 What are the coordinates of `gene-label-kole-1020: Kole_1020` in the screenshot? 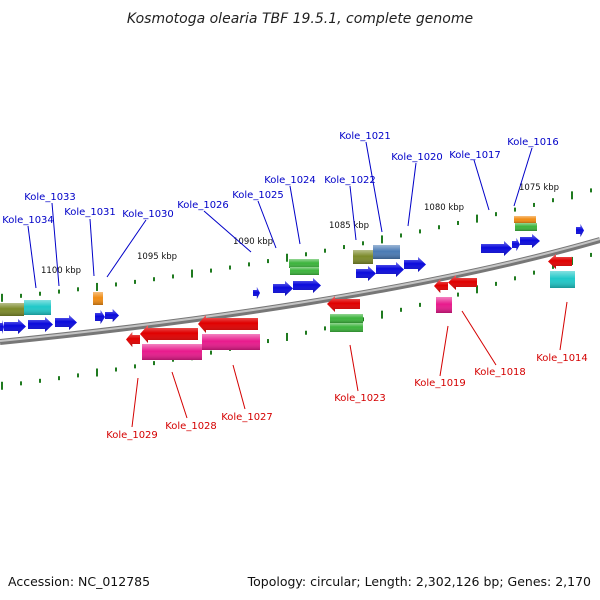 It's located at (417, 157).